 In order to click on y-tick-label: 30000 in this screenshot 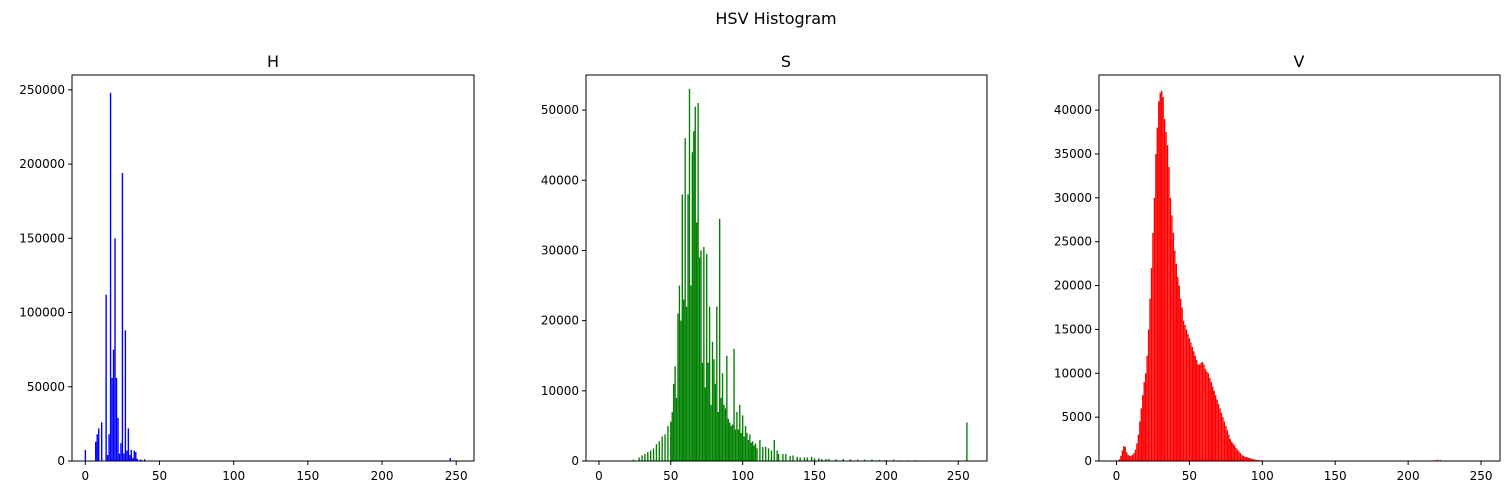, I will do `click(1073, 198)`.